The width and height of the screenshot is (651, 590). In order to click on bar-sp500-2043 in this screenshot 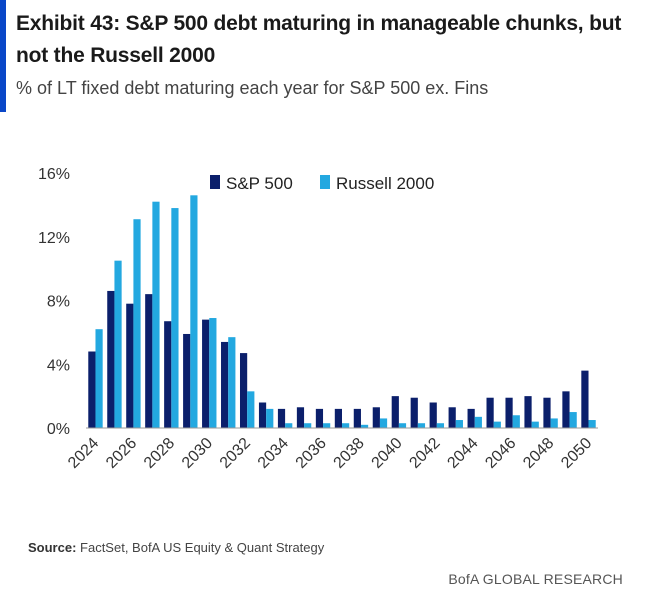, I will do `click(452, 417)`.